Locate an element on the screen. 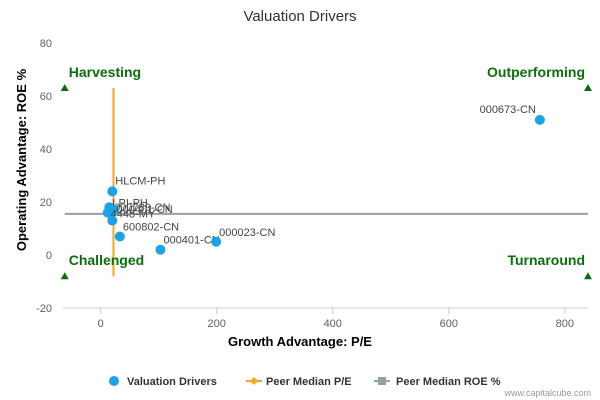 The width and height of the screenshot is (600, 400). data-point-label: LPI-PH is located at coordinates (130, 203).